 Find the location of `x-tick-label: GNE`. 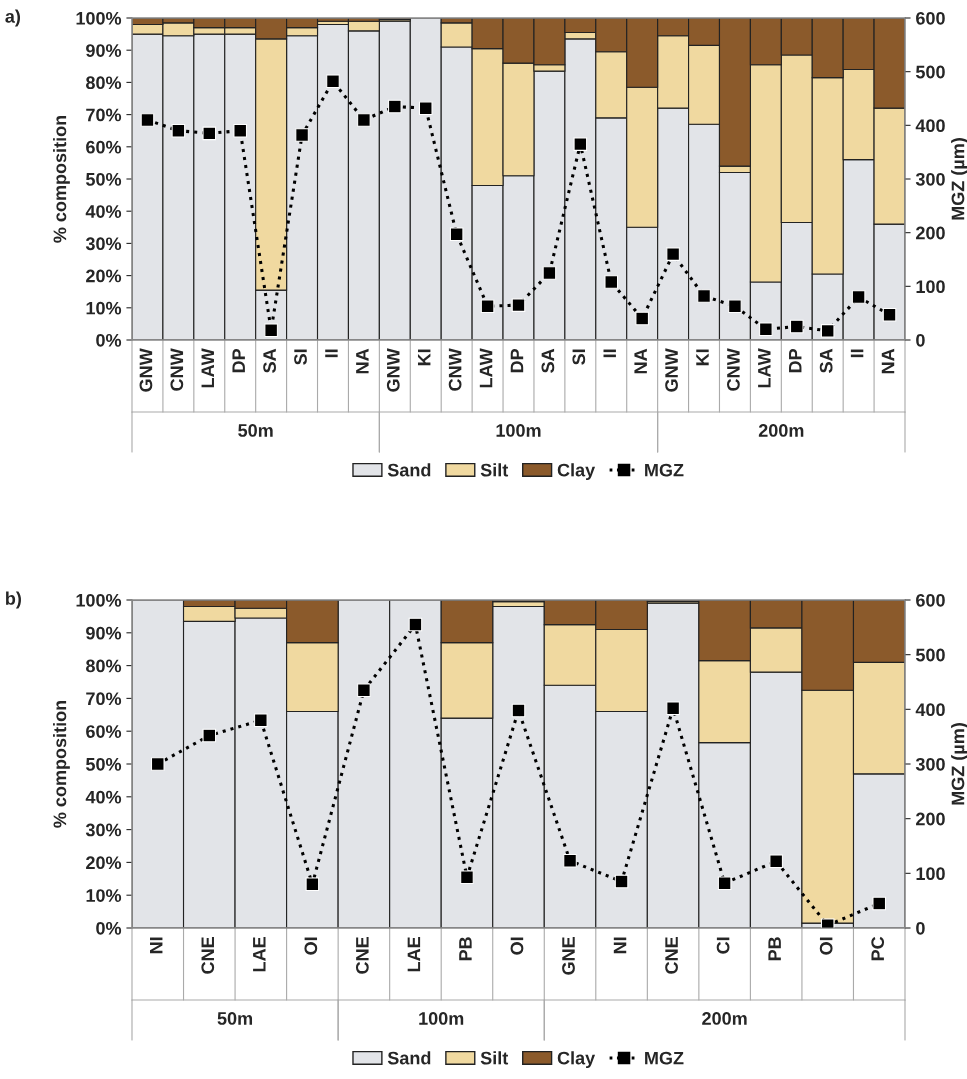

x-tick-label: GNE is located at coordinates (568, 956).